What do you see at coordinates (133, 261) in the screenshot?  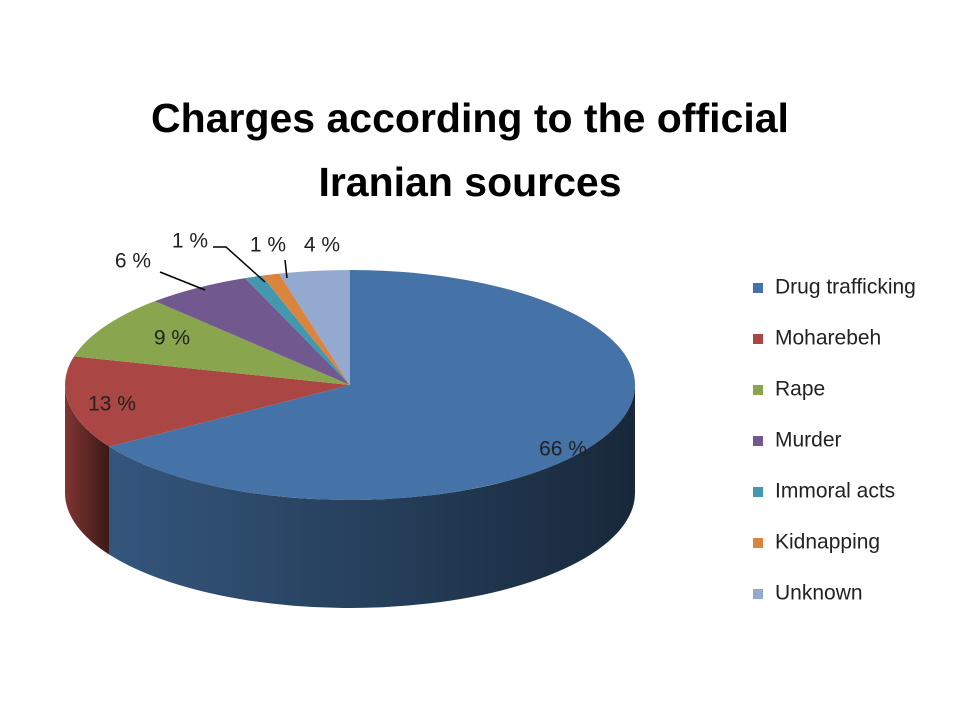 I see `data-label: 6 %` at bounding box center [133, 261].